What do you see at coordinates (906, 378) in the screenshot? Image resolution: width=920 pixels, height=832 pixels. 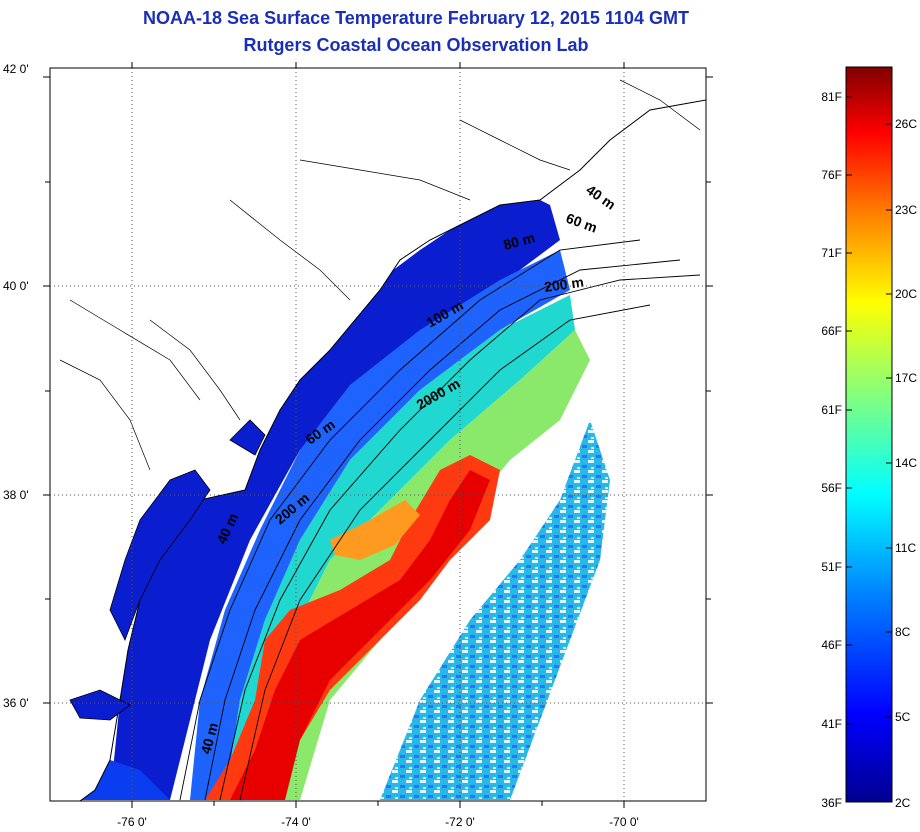 I see `cb-c-17: 17C` at bounding box center [906, 378].